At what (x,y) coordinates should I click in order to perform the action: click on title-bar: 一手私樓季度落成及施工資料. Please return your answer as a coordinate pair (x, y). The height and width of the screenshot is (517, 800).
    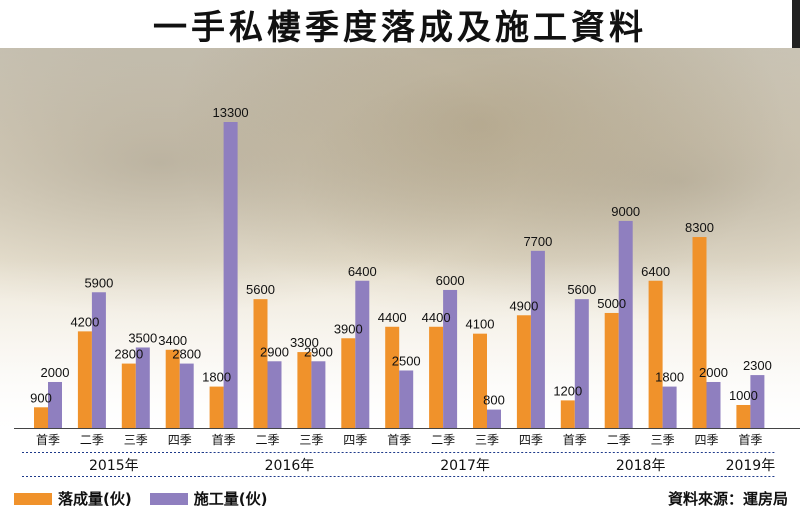
    Looking at the image, I should click on (400, 24).